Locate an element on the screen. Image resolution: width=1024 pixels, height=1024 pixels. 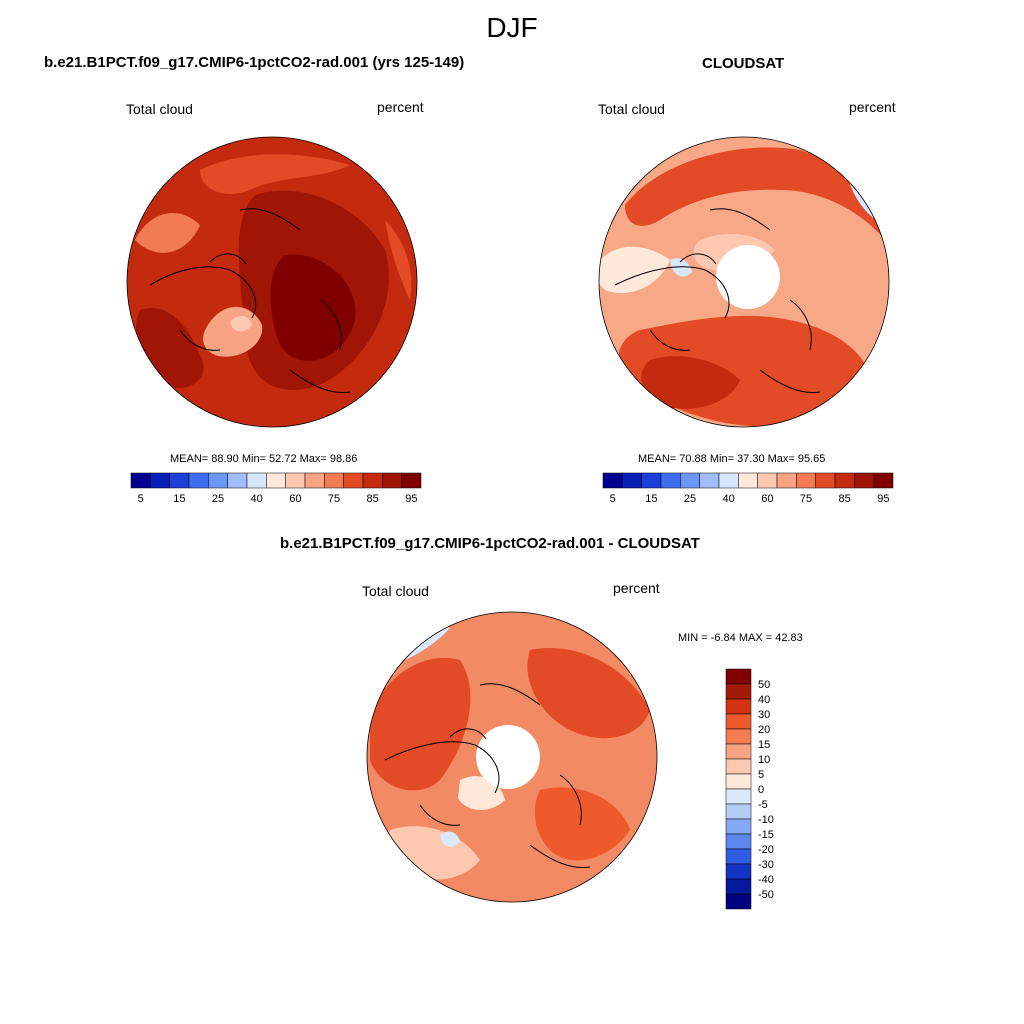
difference-colorbar-tick-label: 10 is located at coordinates (764, 760).